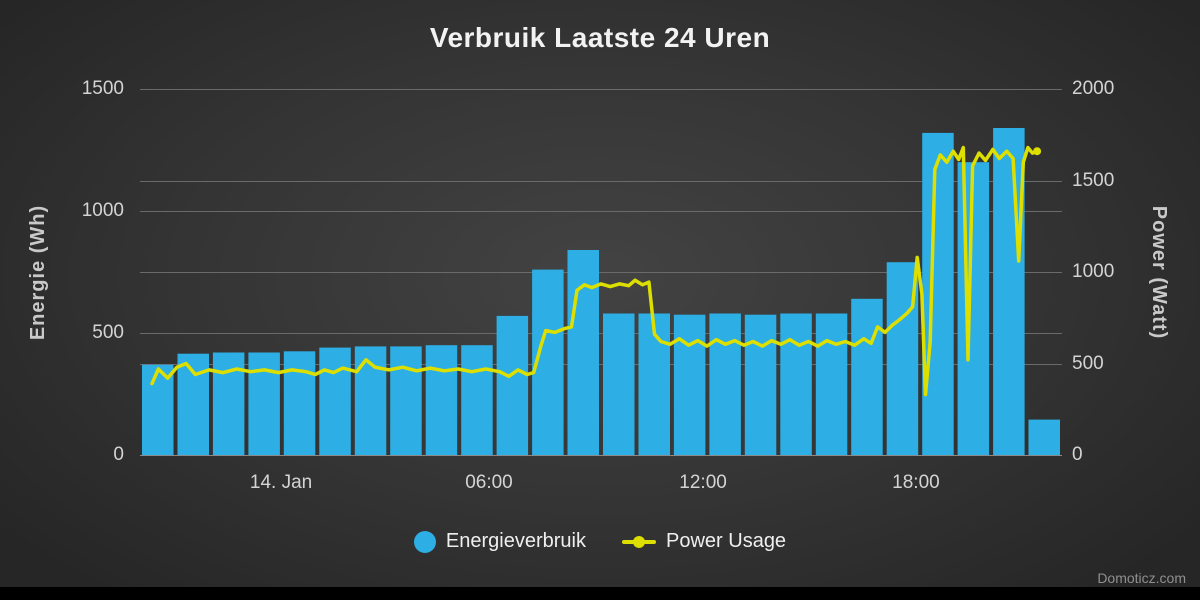 This screenshot has width=1200, height=600. I want to click on legend-power-label: Power Usage, so click(726, 541).